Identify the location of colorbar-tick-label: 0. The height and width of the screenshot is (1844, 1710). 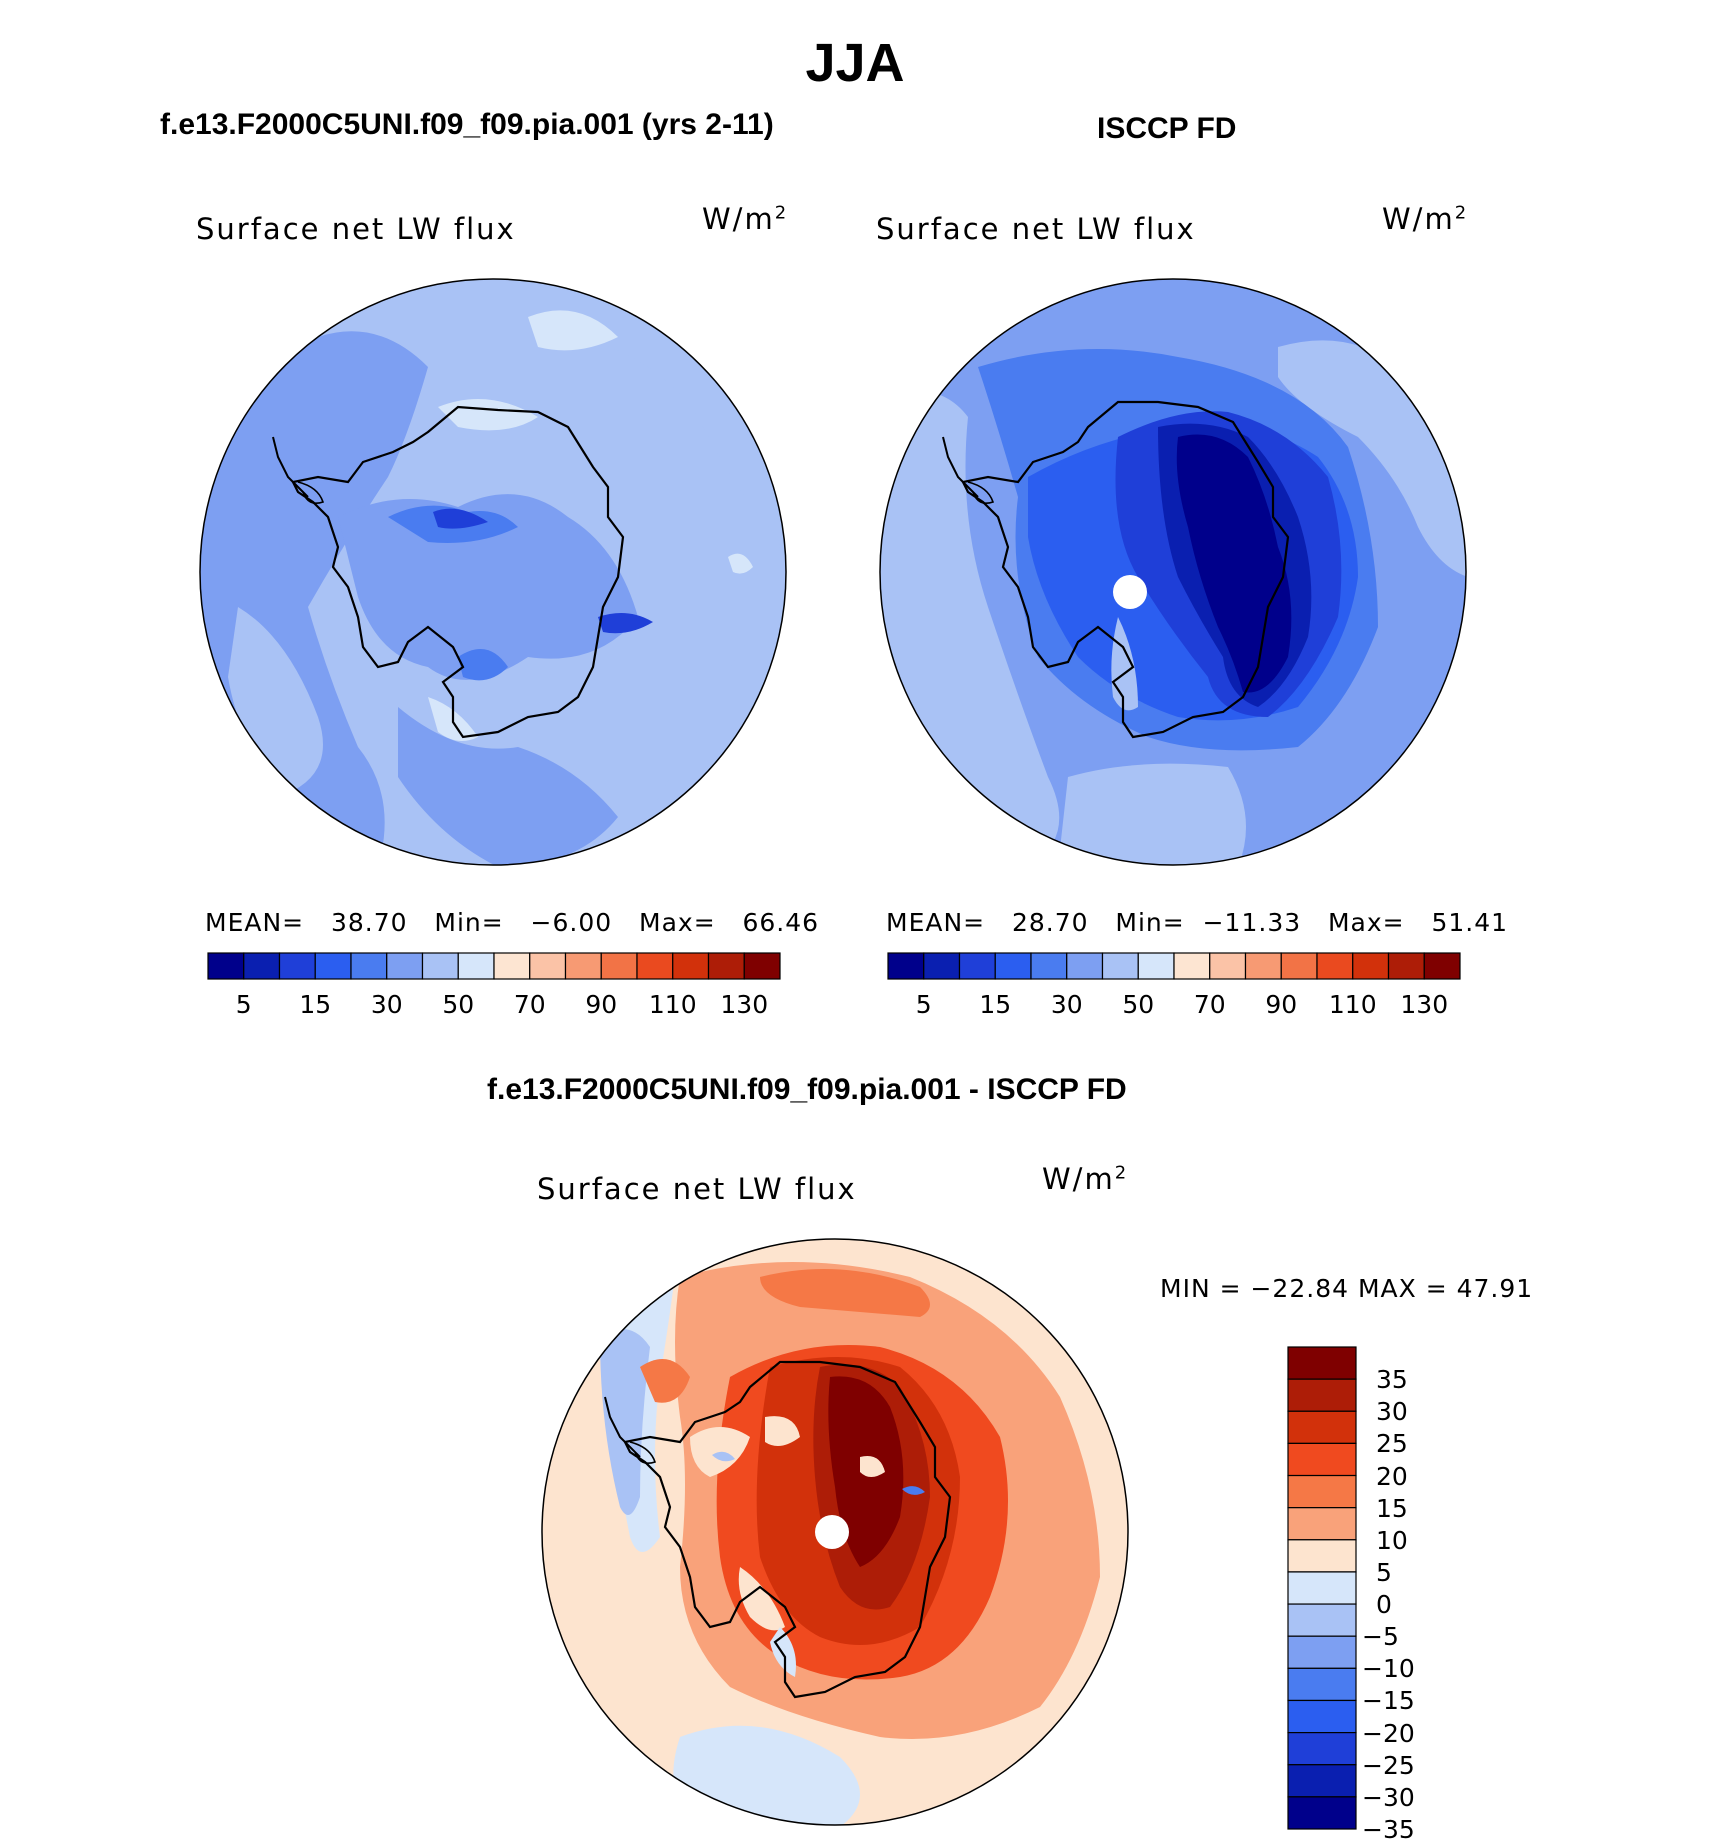
(1384, 1605).